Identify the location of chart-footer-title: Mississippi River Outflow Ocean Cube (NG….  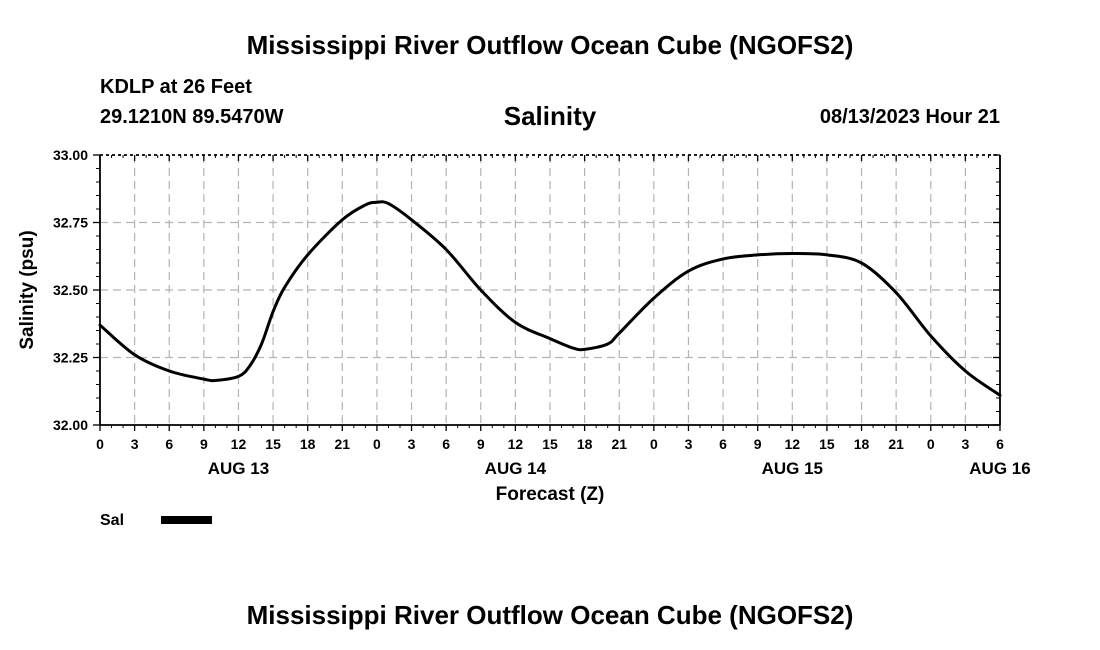
(550, 615).